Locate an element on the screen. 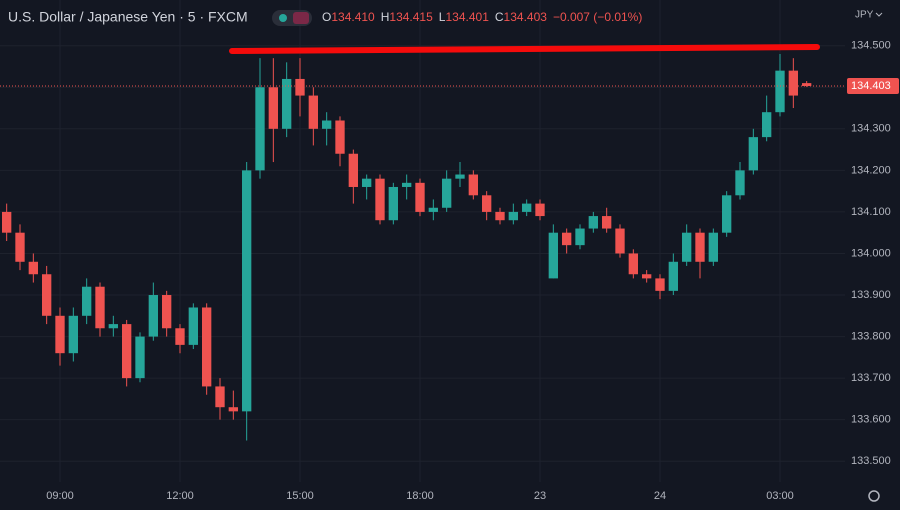 This screenshot has width=900, height=510. y-tick-label: 134.200 is located at coordinates (871, 170).